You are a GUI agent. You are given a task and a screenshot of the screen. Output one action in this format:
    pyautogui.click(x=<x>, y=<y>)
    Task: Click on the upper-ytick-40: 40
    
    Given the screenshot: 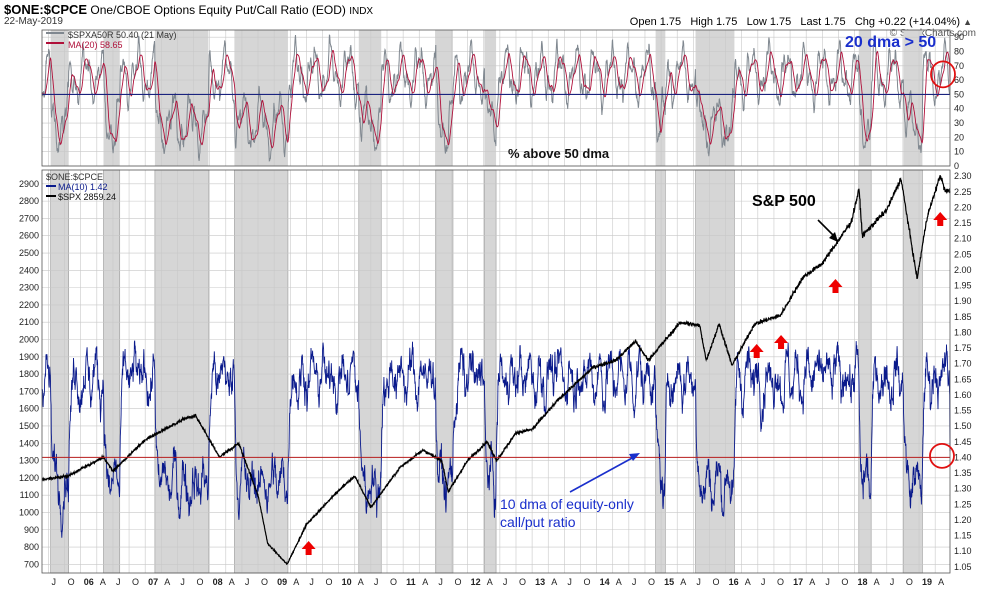 What is the action you would take?
    pyautogui.click(x=959, y=109)
    